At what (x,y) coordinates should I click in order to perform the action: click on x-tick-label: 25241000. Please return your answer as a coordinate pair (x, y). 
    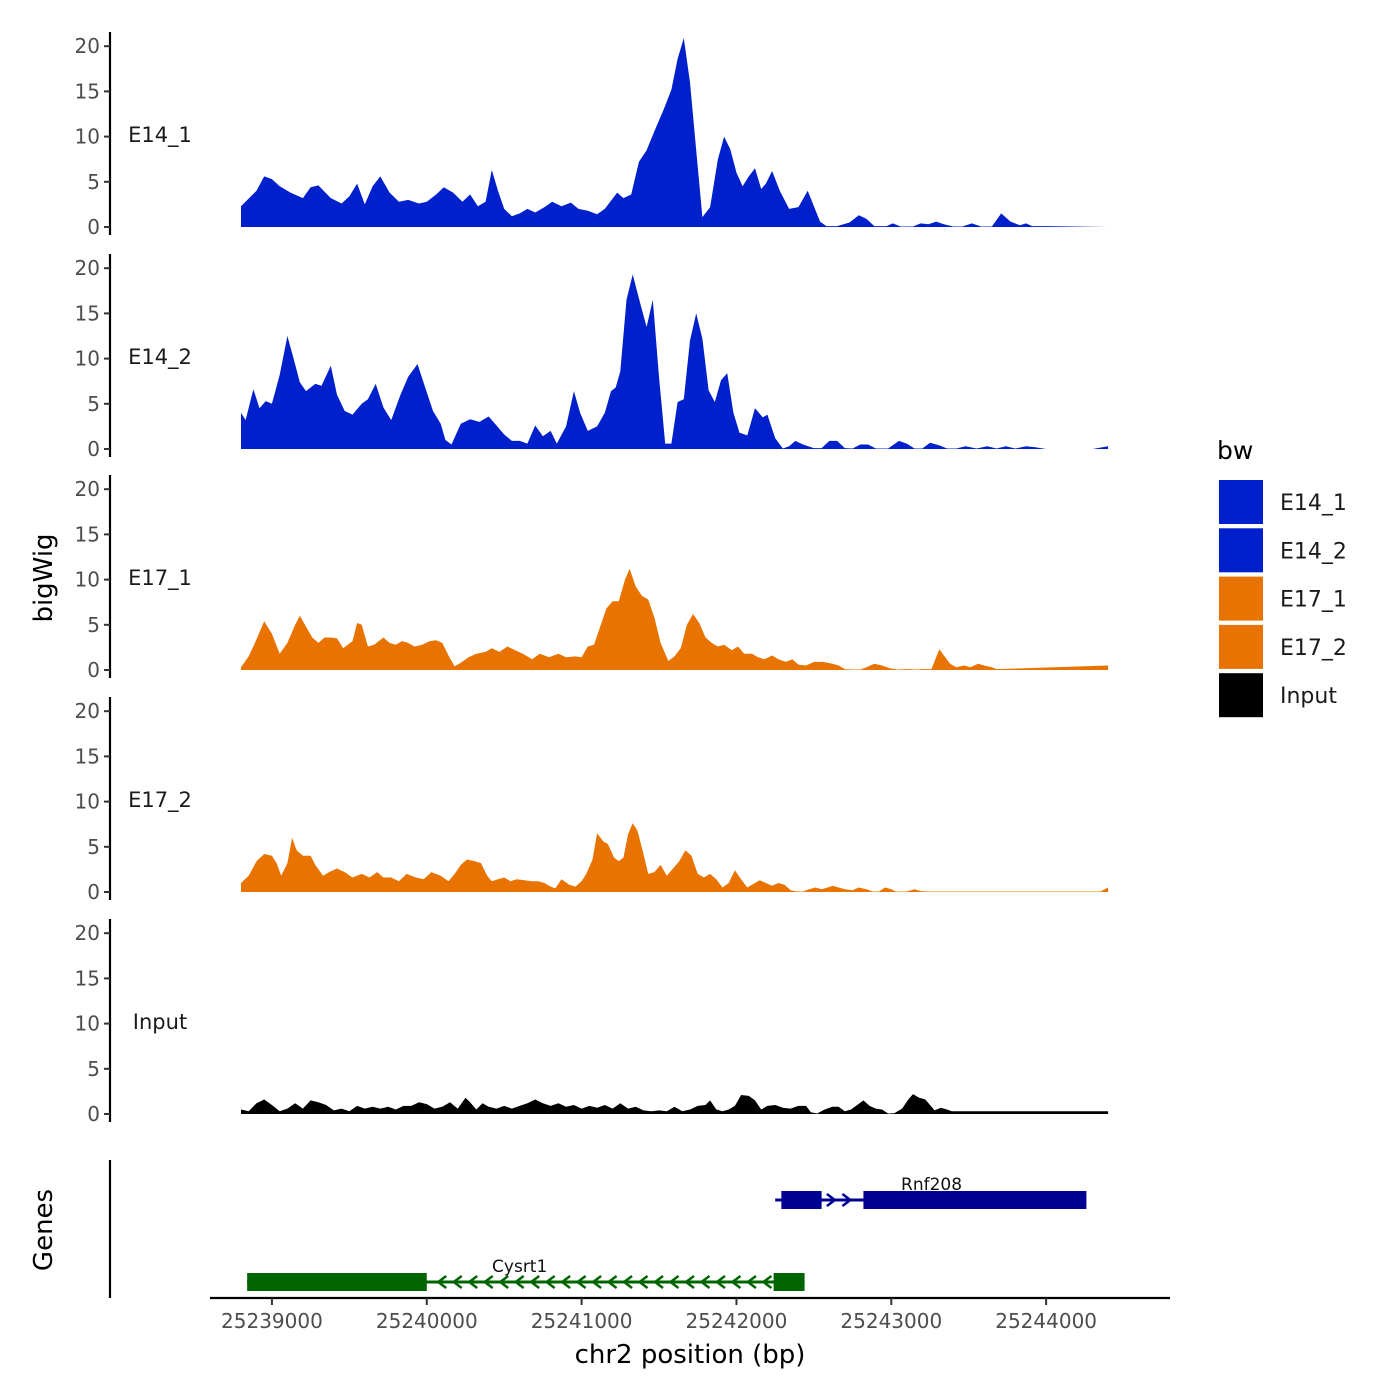
    Looking at the image, I should click on (582, 1321).